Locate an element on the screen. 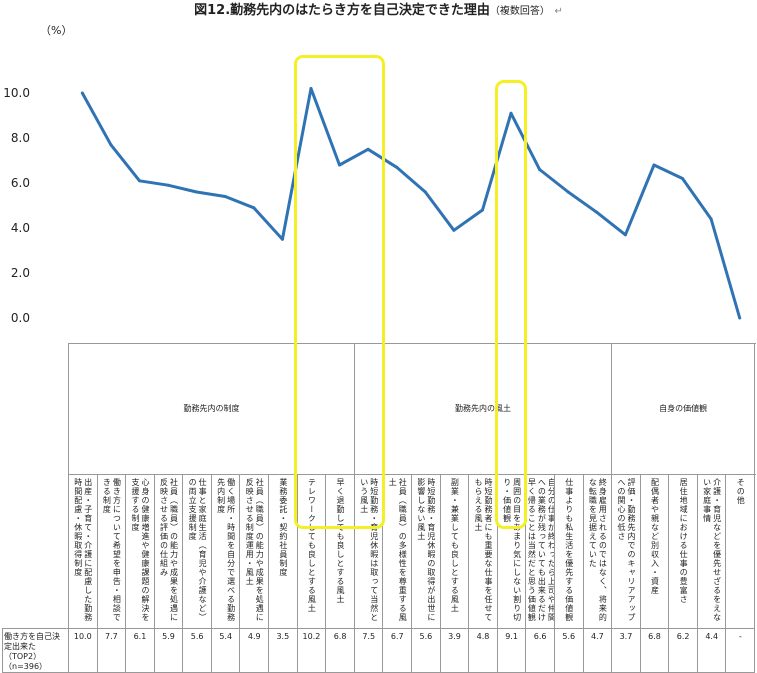 This screenshot has width=757, height=673. value-label: 6.7 is located at coordinates (397, 650).